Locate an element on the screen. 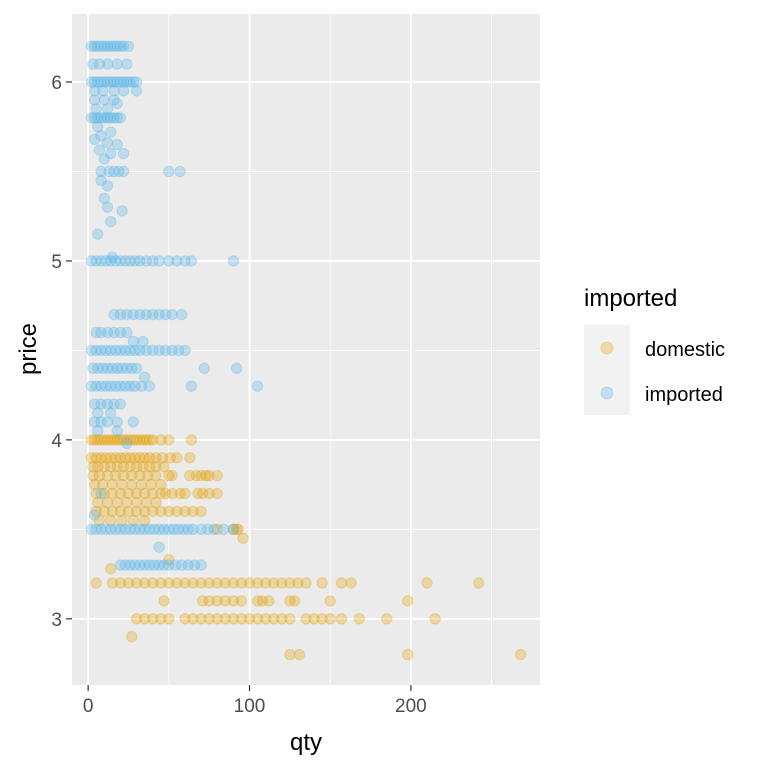 This screenshot has height=768, width=768. x-tick-label: 0 is located at coordinates (88, 706).